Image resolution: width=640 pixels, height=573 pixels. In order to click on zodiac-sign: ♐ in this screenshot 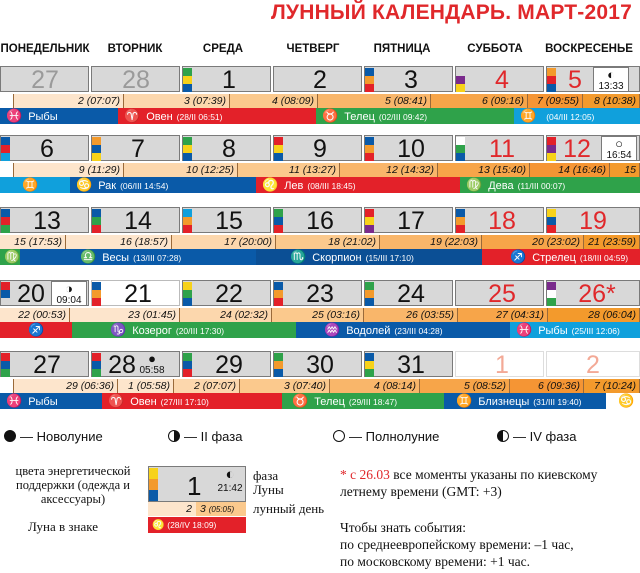, I will do `click(36, 330)`.